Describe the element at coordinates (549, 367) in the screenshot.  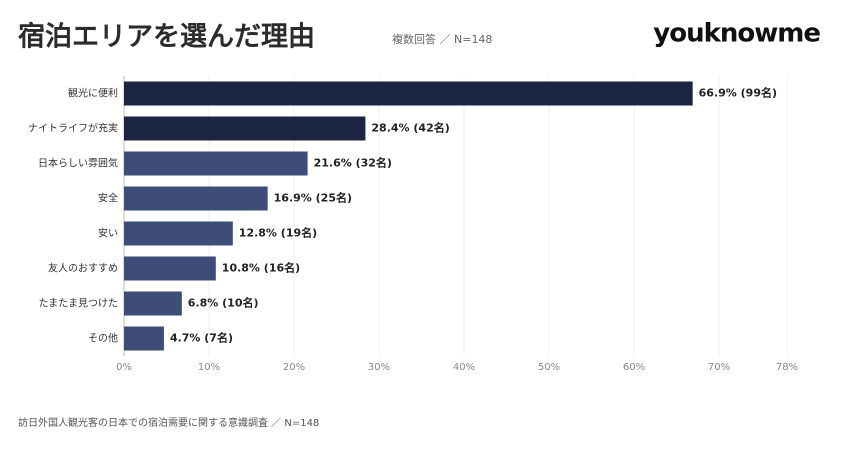
I see `x-tick-label: 50%` at that location.